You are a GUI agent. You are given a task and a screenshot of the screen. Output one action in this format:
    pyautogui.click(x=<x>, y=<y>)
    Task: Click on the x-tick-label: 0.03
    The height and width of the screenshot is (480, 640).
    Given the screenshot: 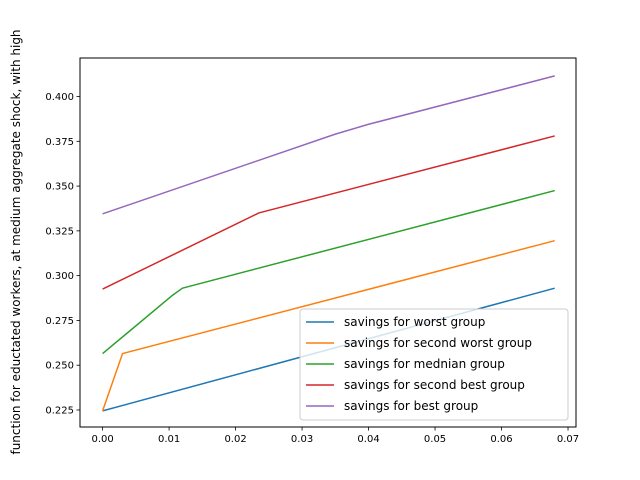 What is the action you would take?
    pyautogui.click(x=302, y=439)
    